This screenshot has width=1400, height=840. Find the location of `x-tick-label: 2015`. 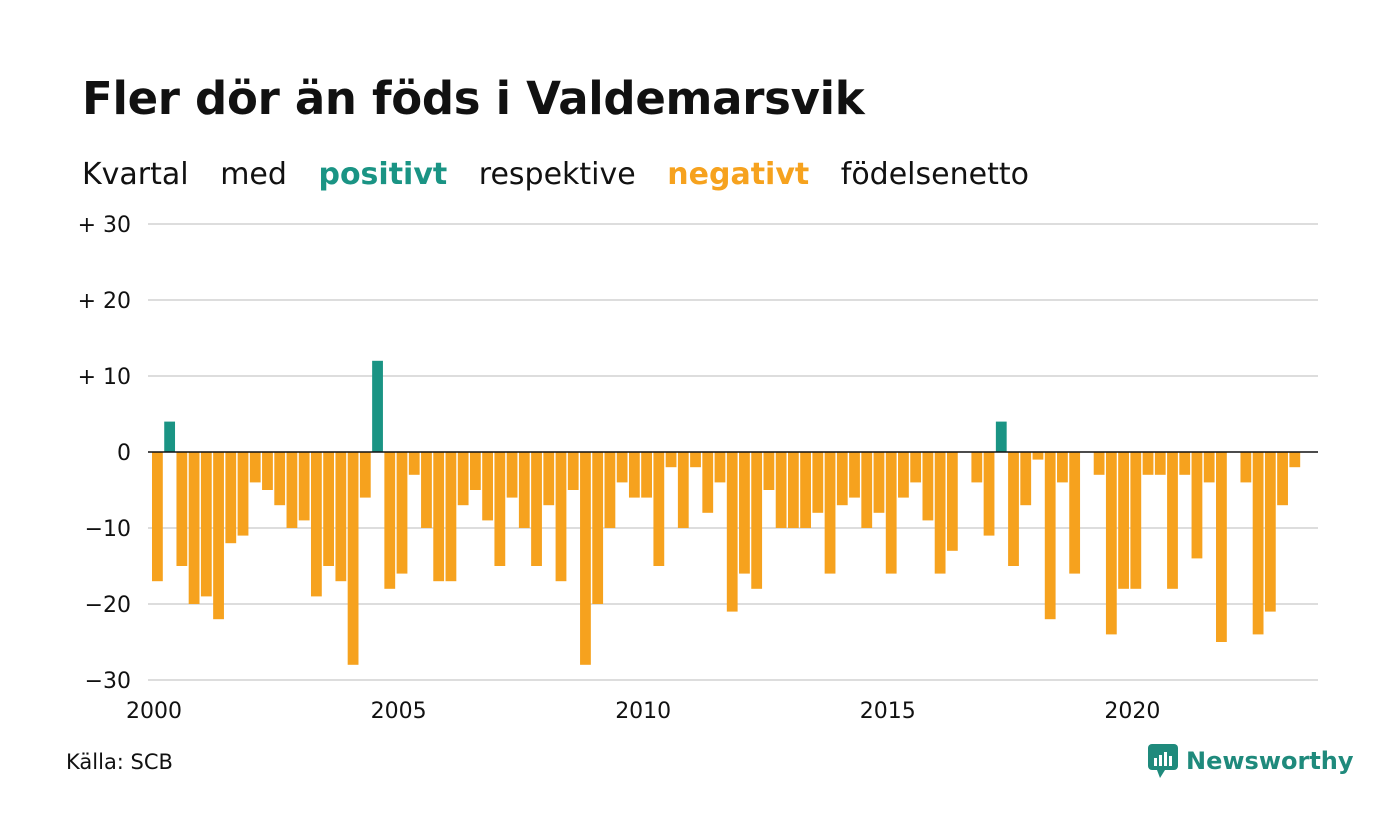

x-tick-label: 2015 is located at coordinates (888, 711).